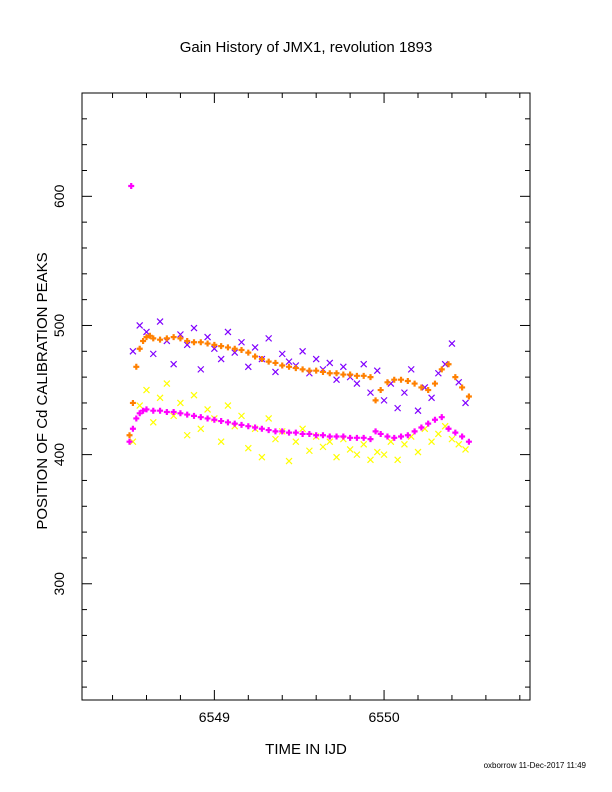 The height and width of the screenshot is (792, 612). What do you see at coordinates (42, 390) in the screenshot?
I see `y-axis-label: POSITION OF Cd CALIBRATION PEAKS` at bounding box center [42, 390].